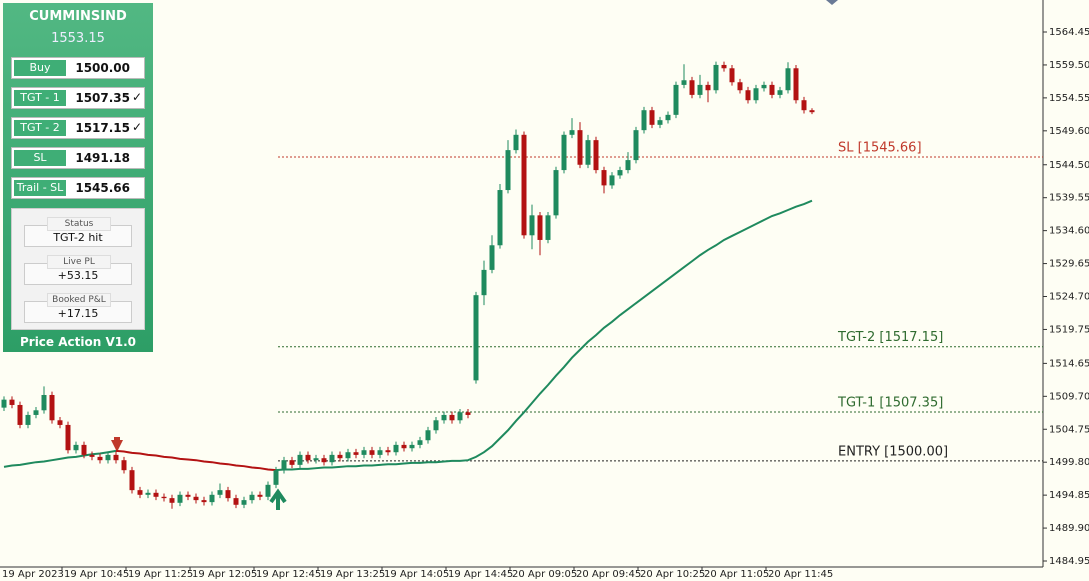  What do you see at coordinates (1069, 495) in the screenshot?
I see `y-tick-label: 1494.85` at bounding box center [1069, 495].